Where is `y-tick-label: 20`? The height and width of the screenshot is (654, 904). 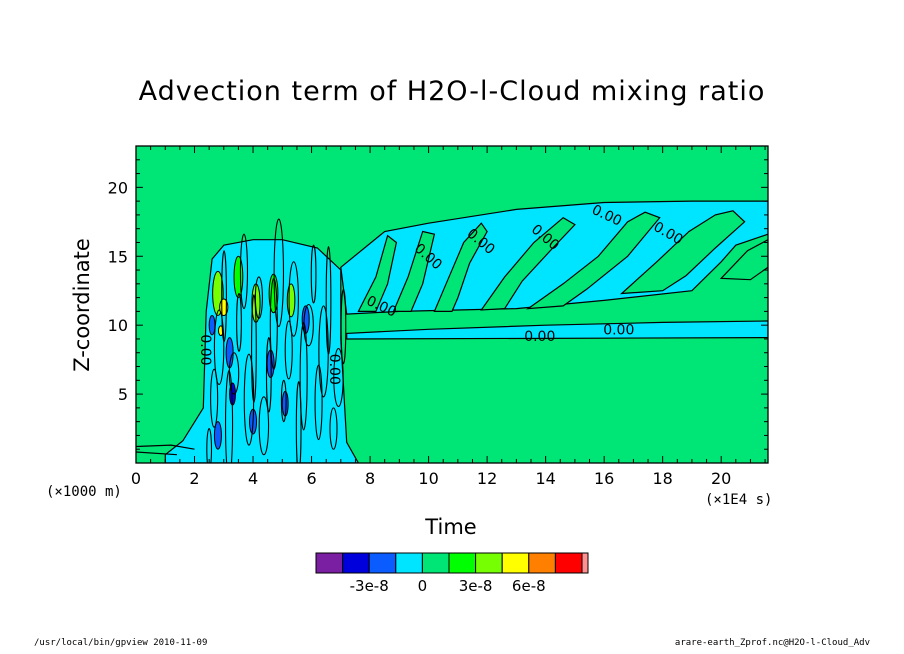
y-tick-label: 20 is located at coordinates (118, 187).